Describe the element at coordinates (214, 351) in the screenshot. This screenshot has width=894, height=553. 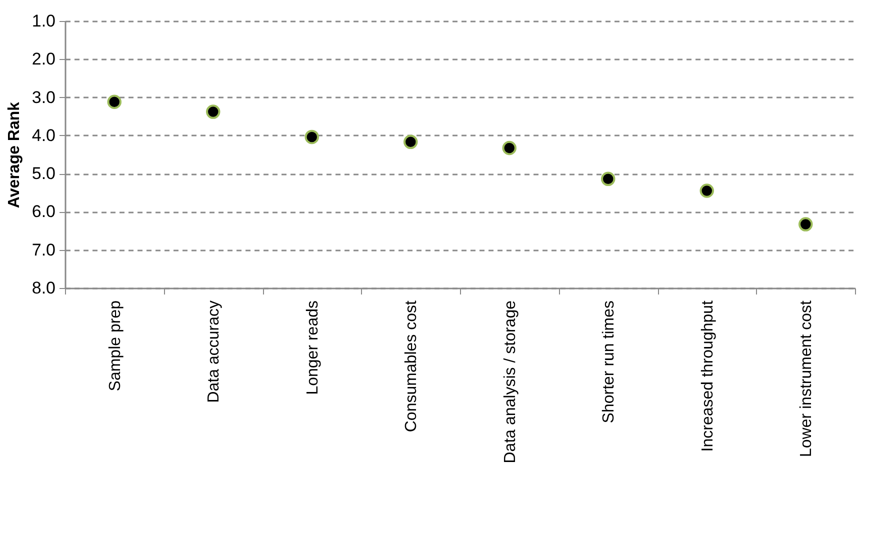
I see `x-tick-label: Data accuracy` at that location.